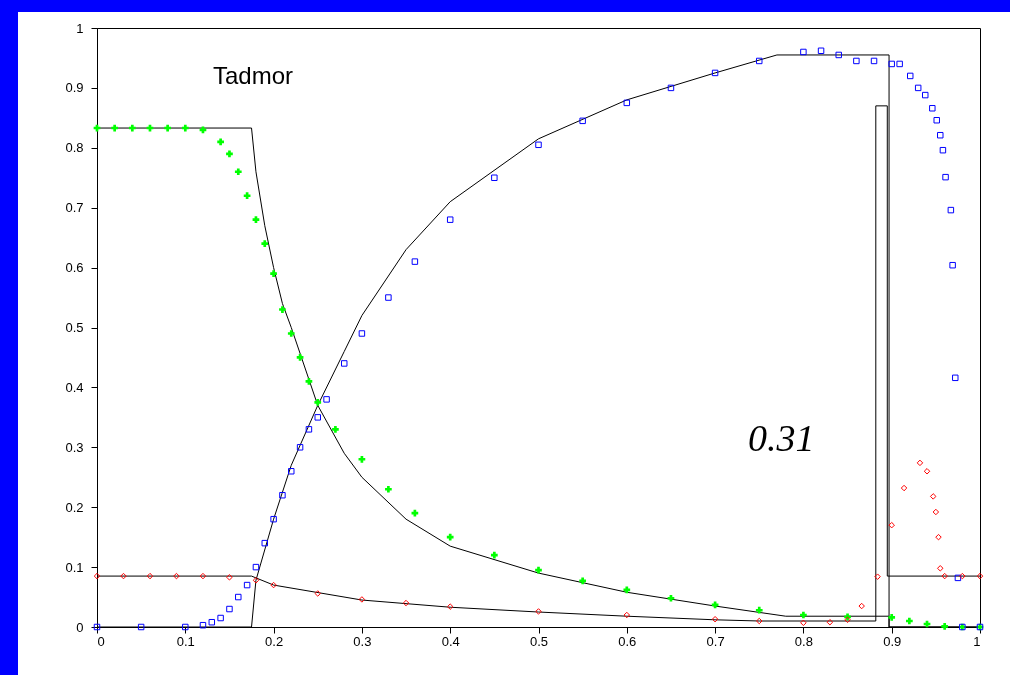 The width and height of the screenshot is (1010, 675). What do you see at coordinates (977, 641) in the screenshot?
I see `x-tick-label: 1` at bounding box center [977, 641].